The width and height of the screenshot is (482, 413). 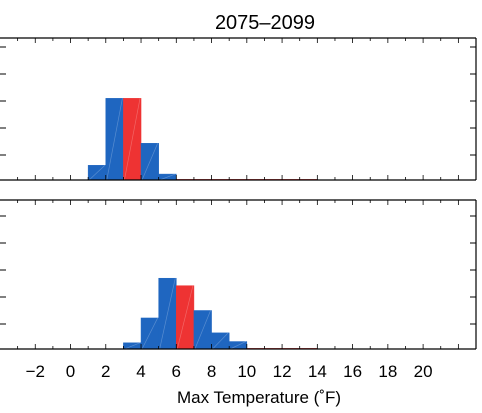 What do you see at coordinates (259, 397) in the screenshot?
I see `x-axis-label: Max Temperature (˚F)` at bounding box center [259, 397].